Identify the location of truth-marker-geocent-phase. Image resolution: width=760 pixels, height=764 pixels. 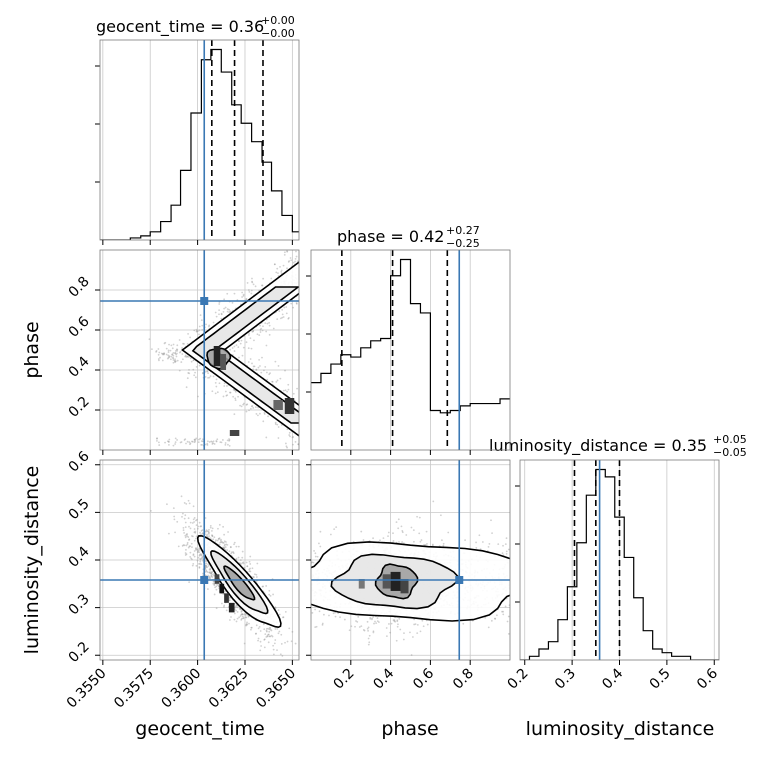
(204, 301).